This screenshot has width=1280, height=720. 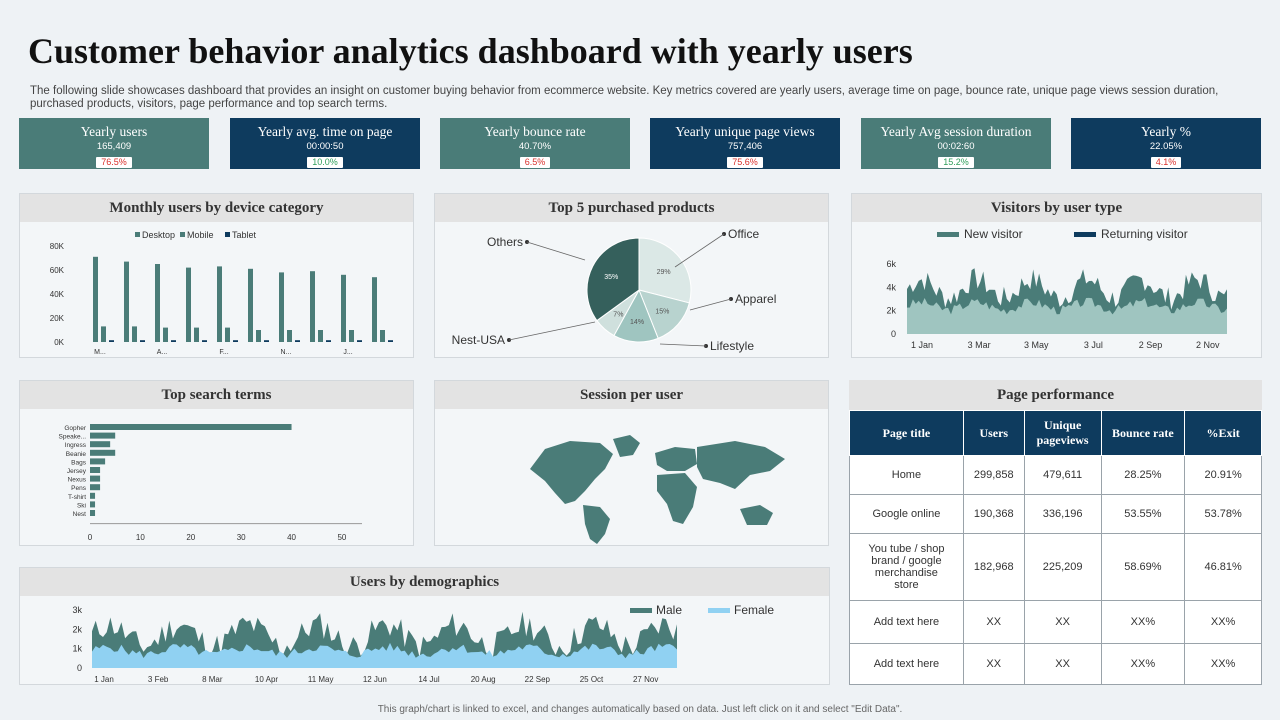 I want to click on y-tick-label: 2k, so click(x=891, y=311).